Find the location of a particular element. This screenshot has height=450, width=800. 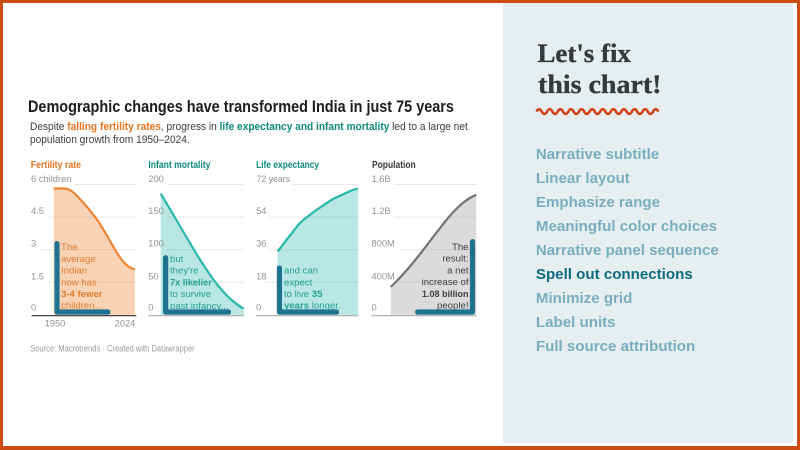

svg-text: 200 is located at coordinates (156, 179).